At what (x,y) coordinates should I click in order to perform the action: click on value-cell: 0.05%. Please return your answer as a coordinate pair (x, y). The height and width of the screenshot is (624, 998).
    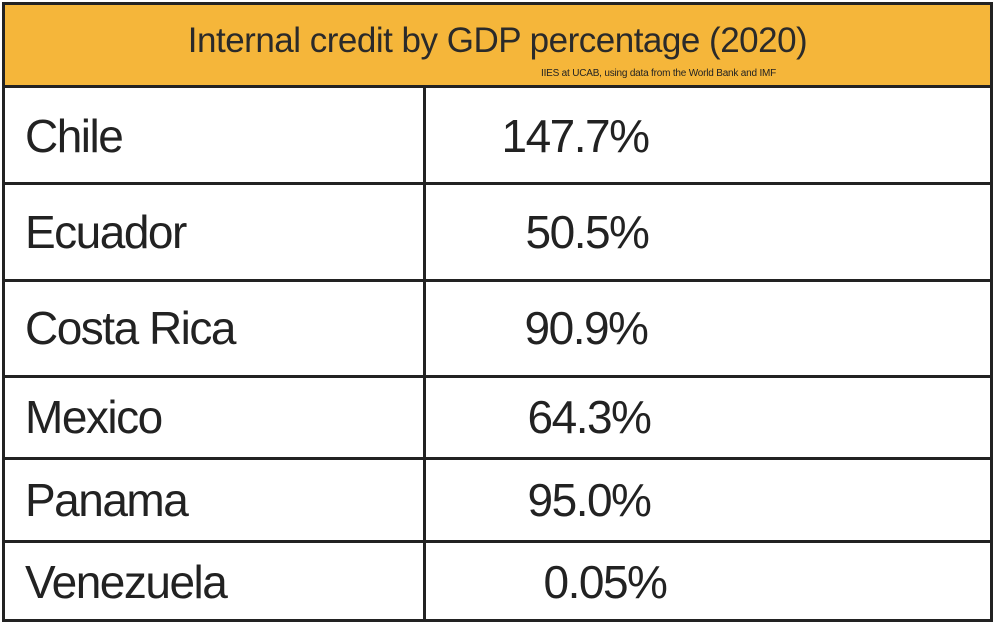
    Looking at the image, I should click on (605, 582).